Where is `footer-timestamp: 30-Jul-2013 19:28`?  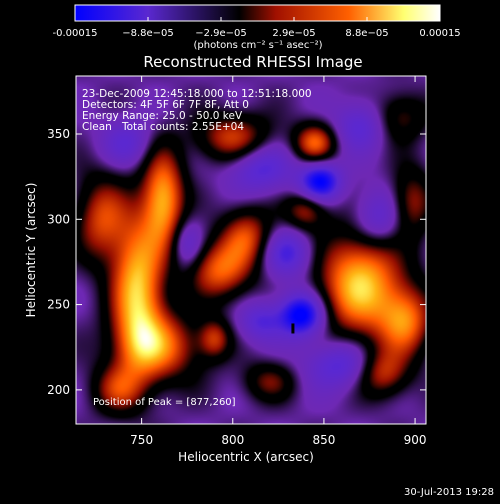 footer-timestamp: 30-Jul-2013 19:28 is located at coordinates (449, 492).